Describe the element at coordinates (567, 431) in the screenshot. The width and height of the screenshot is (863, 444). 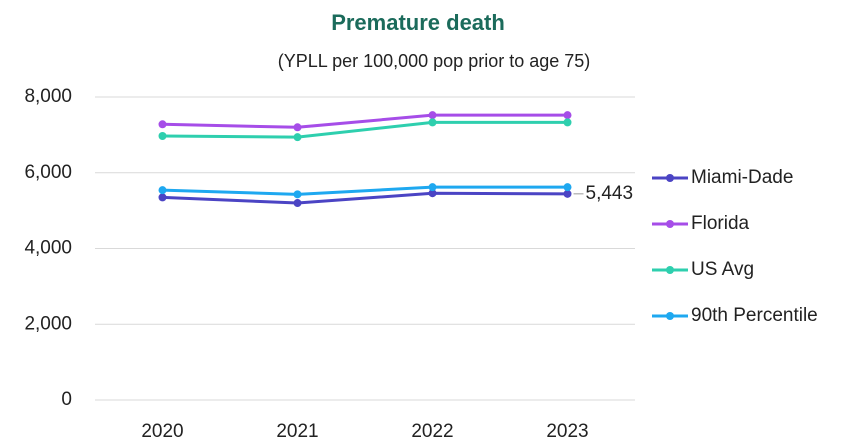
I see `x-tick-label: 2023` at that location.